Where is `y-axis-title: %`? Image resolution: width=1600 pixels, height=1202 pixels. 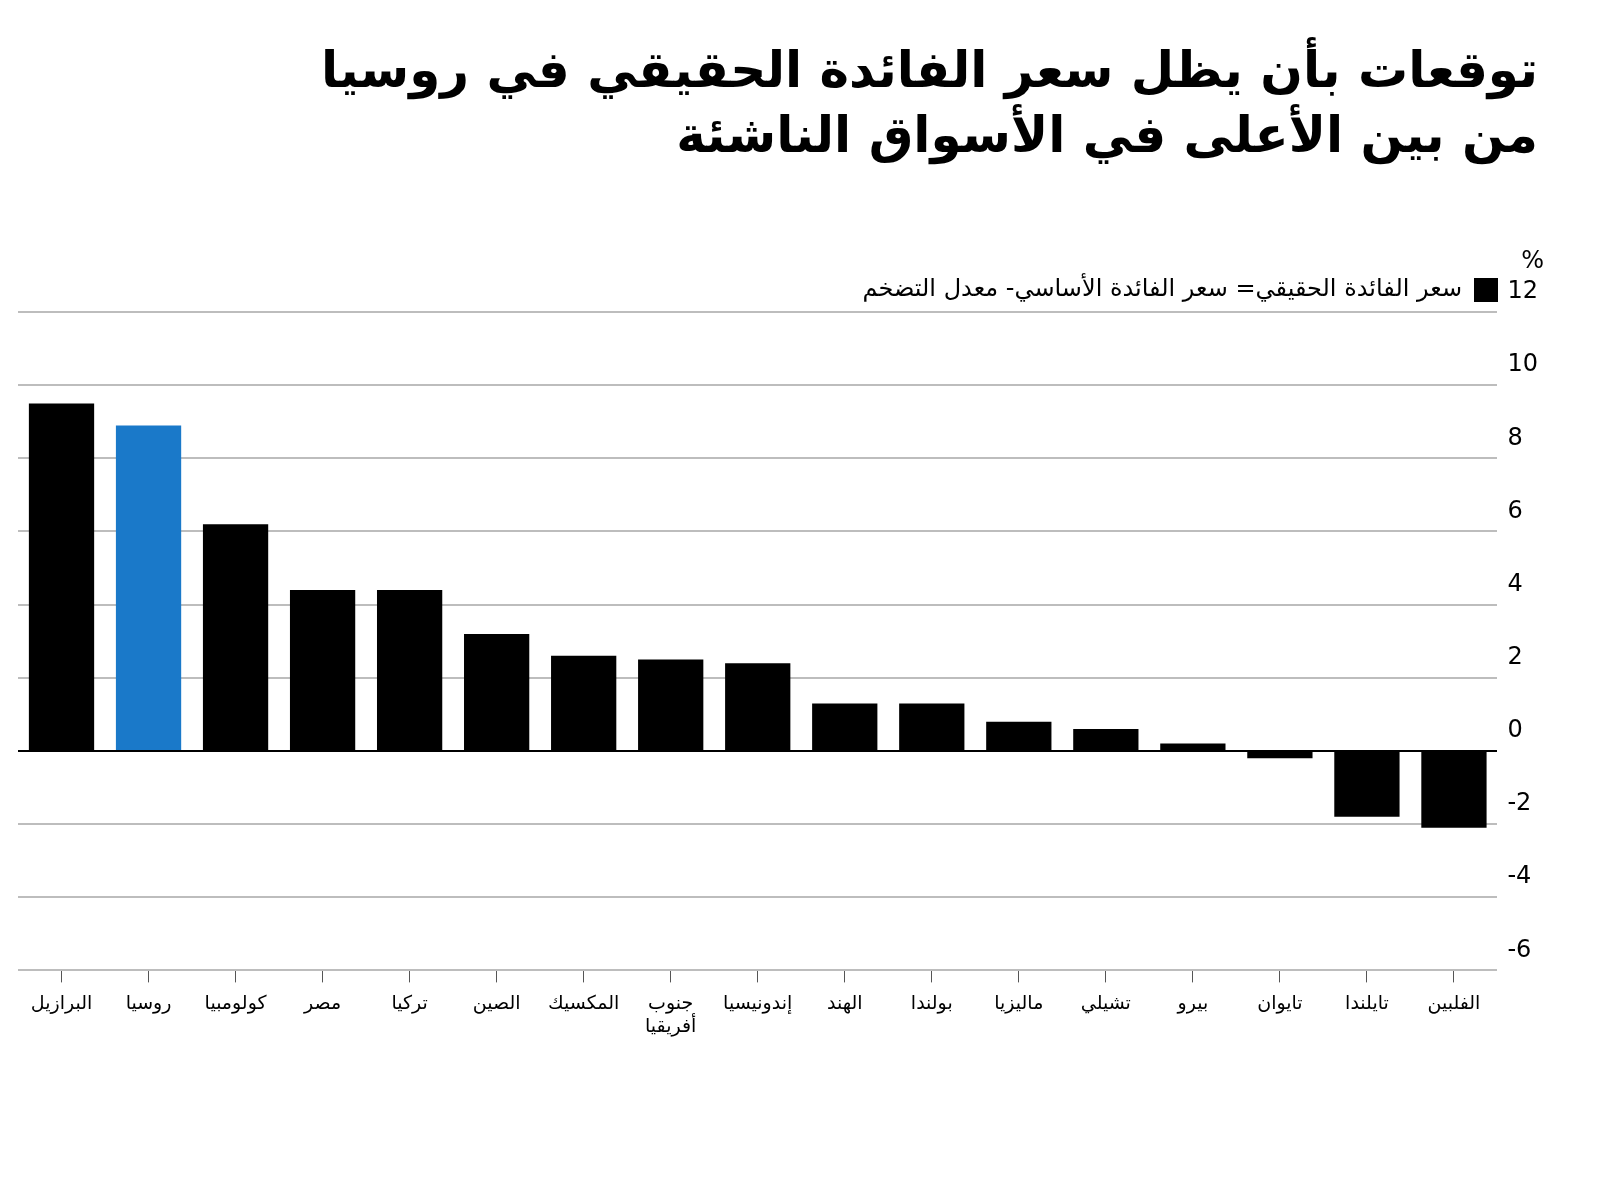 y-axis-title: % is located at coordinates (1532, 260).